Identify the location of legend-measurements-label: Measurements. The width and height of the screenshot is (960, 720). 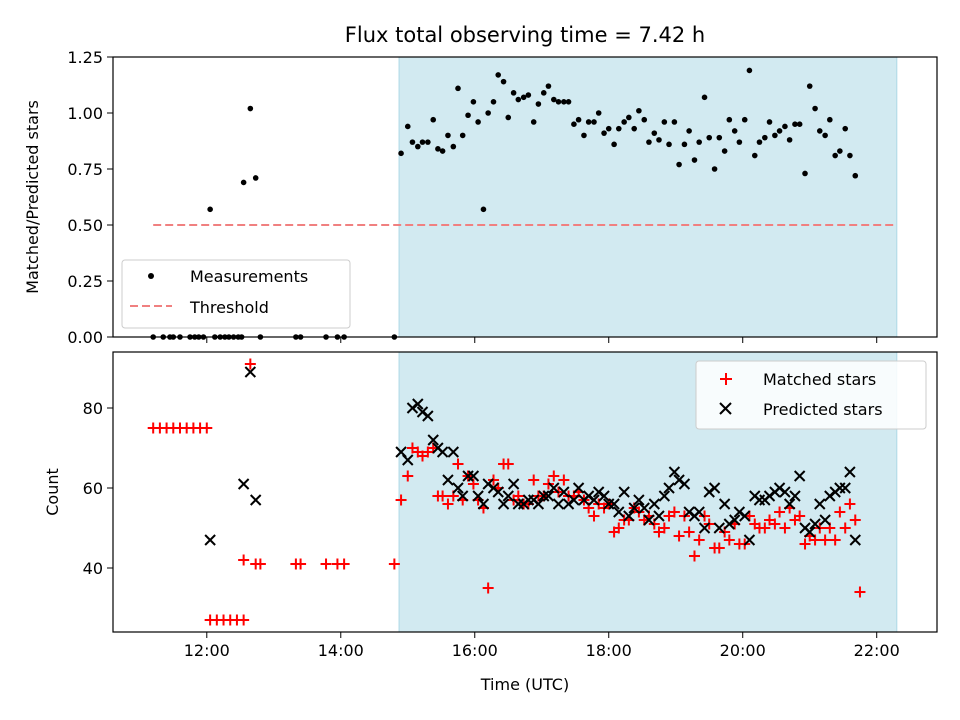
(249, 276).